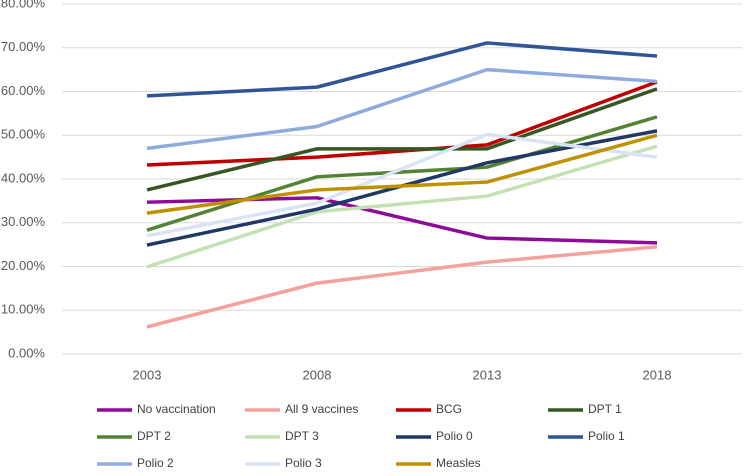 This screenshot has width=744, height=476. I want to click on y-tick-label: 10.00%, so click(23, 309).